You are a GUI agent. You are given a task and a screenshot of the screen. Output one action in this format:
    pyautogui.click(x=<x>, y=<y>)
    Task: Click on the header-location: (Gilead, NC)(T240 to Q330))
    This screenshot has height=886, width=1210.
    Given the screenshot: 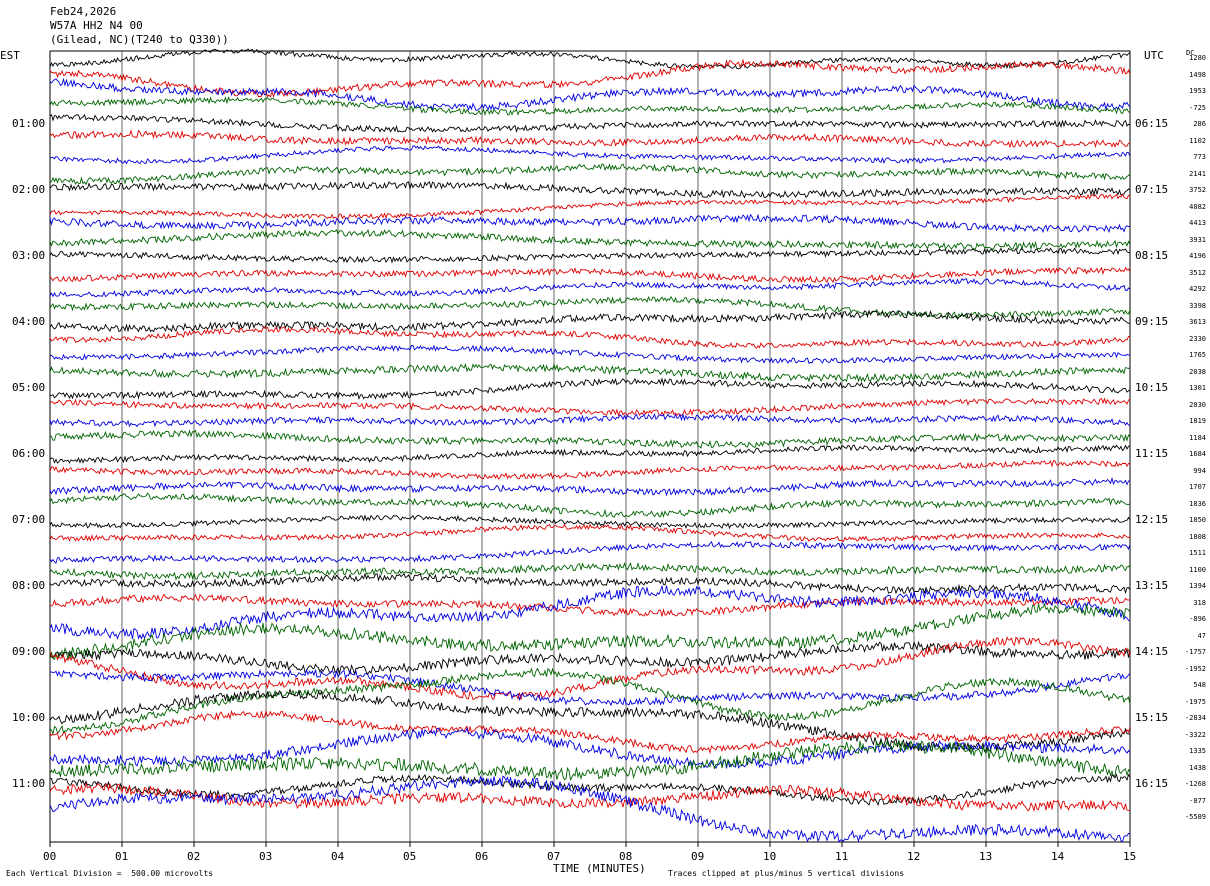 What is the action you would take?
    pyautogui.click(x=139, y=39)
    